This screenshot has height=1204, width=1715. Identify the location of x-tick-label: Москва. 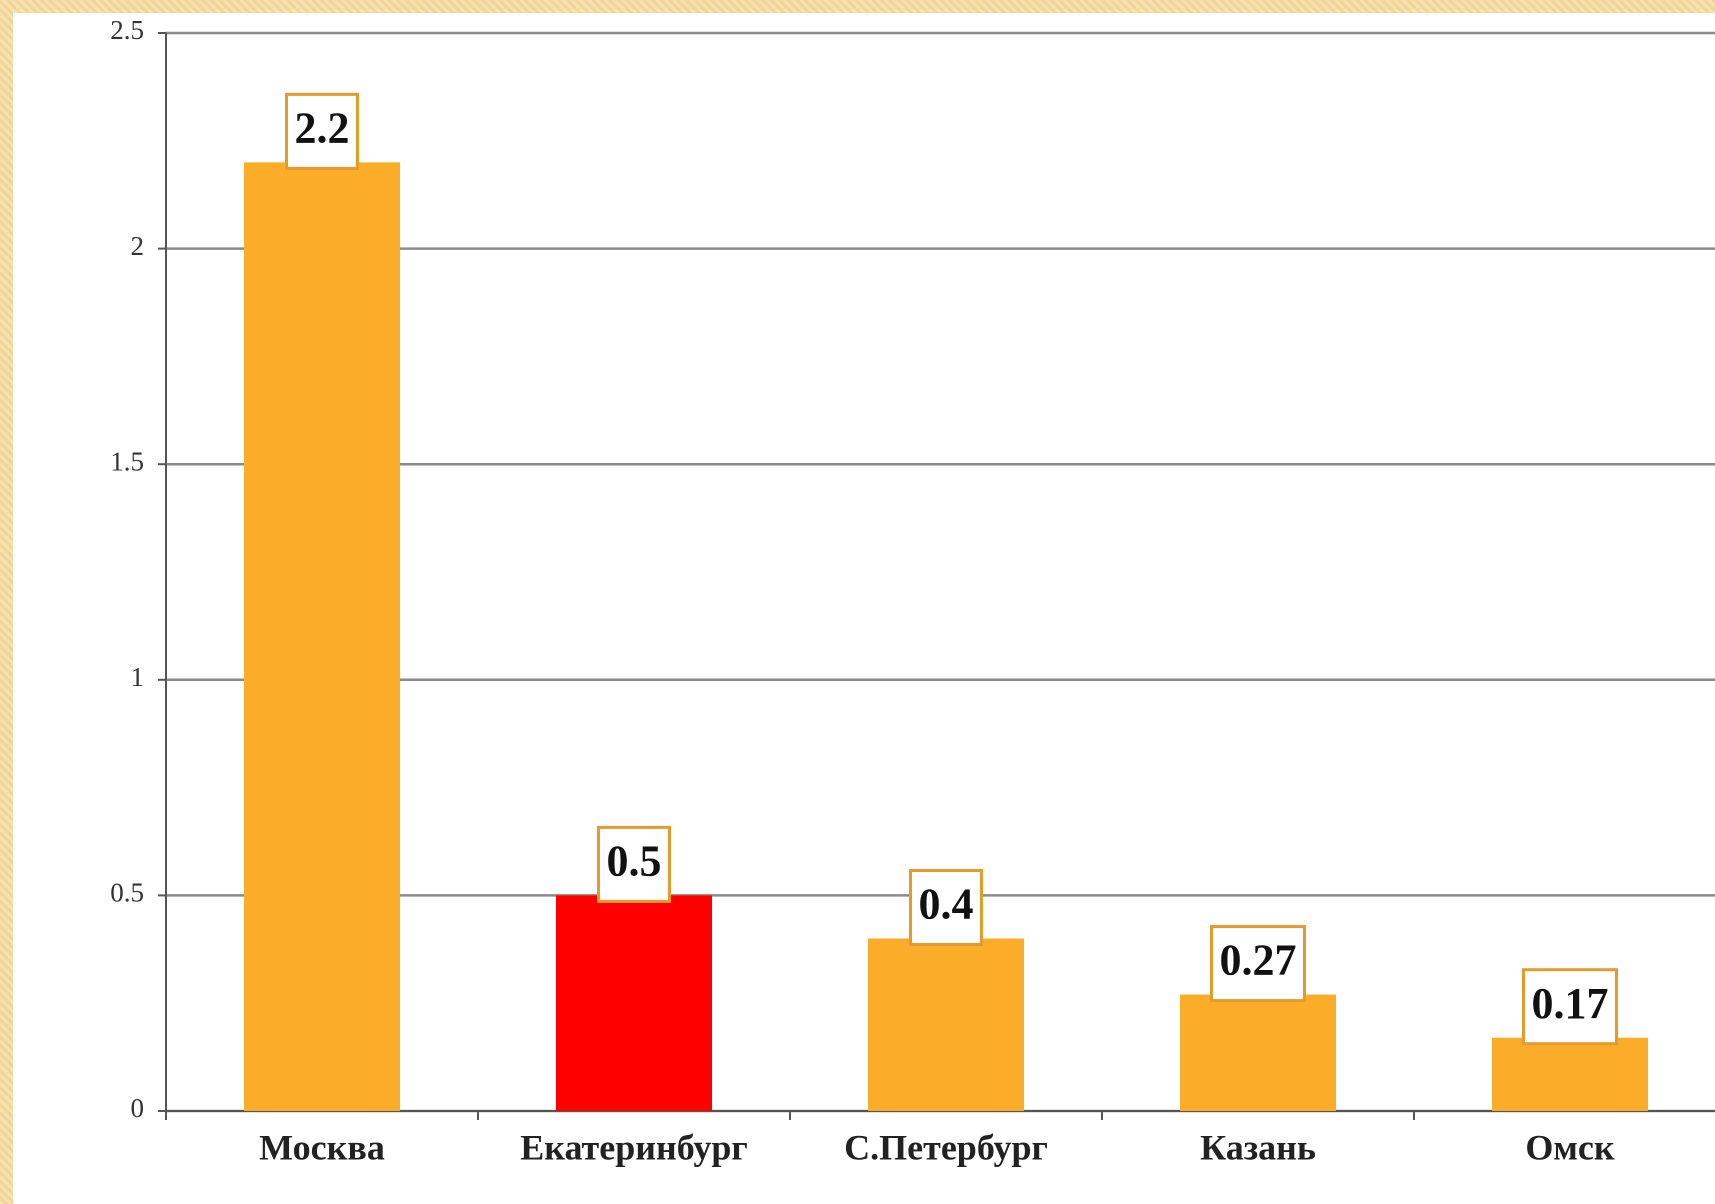
(322, 1147).